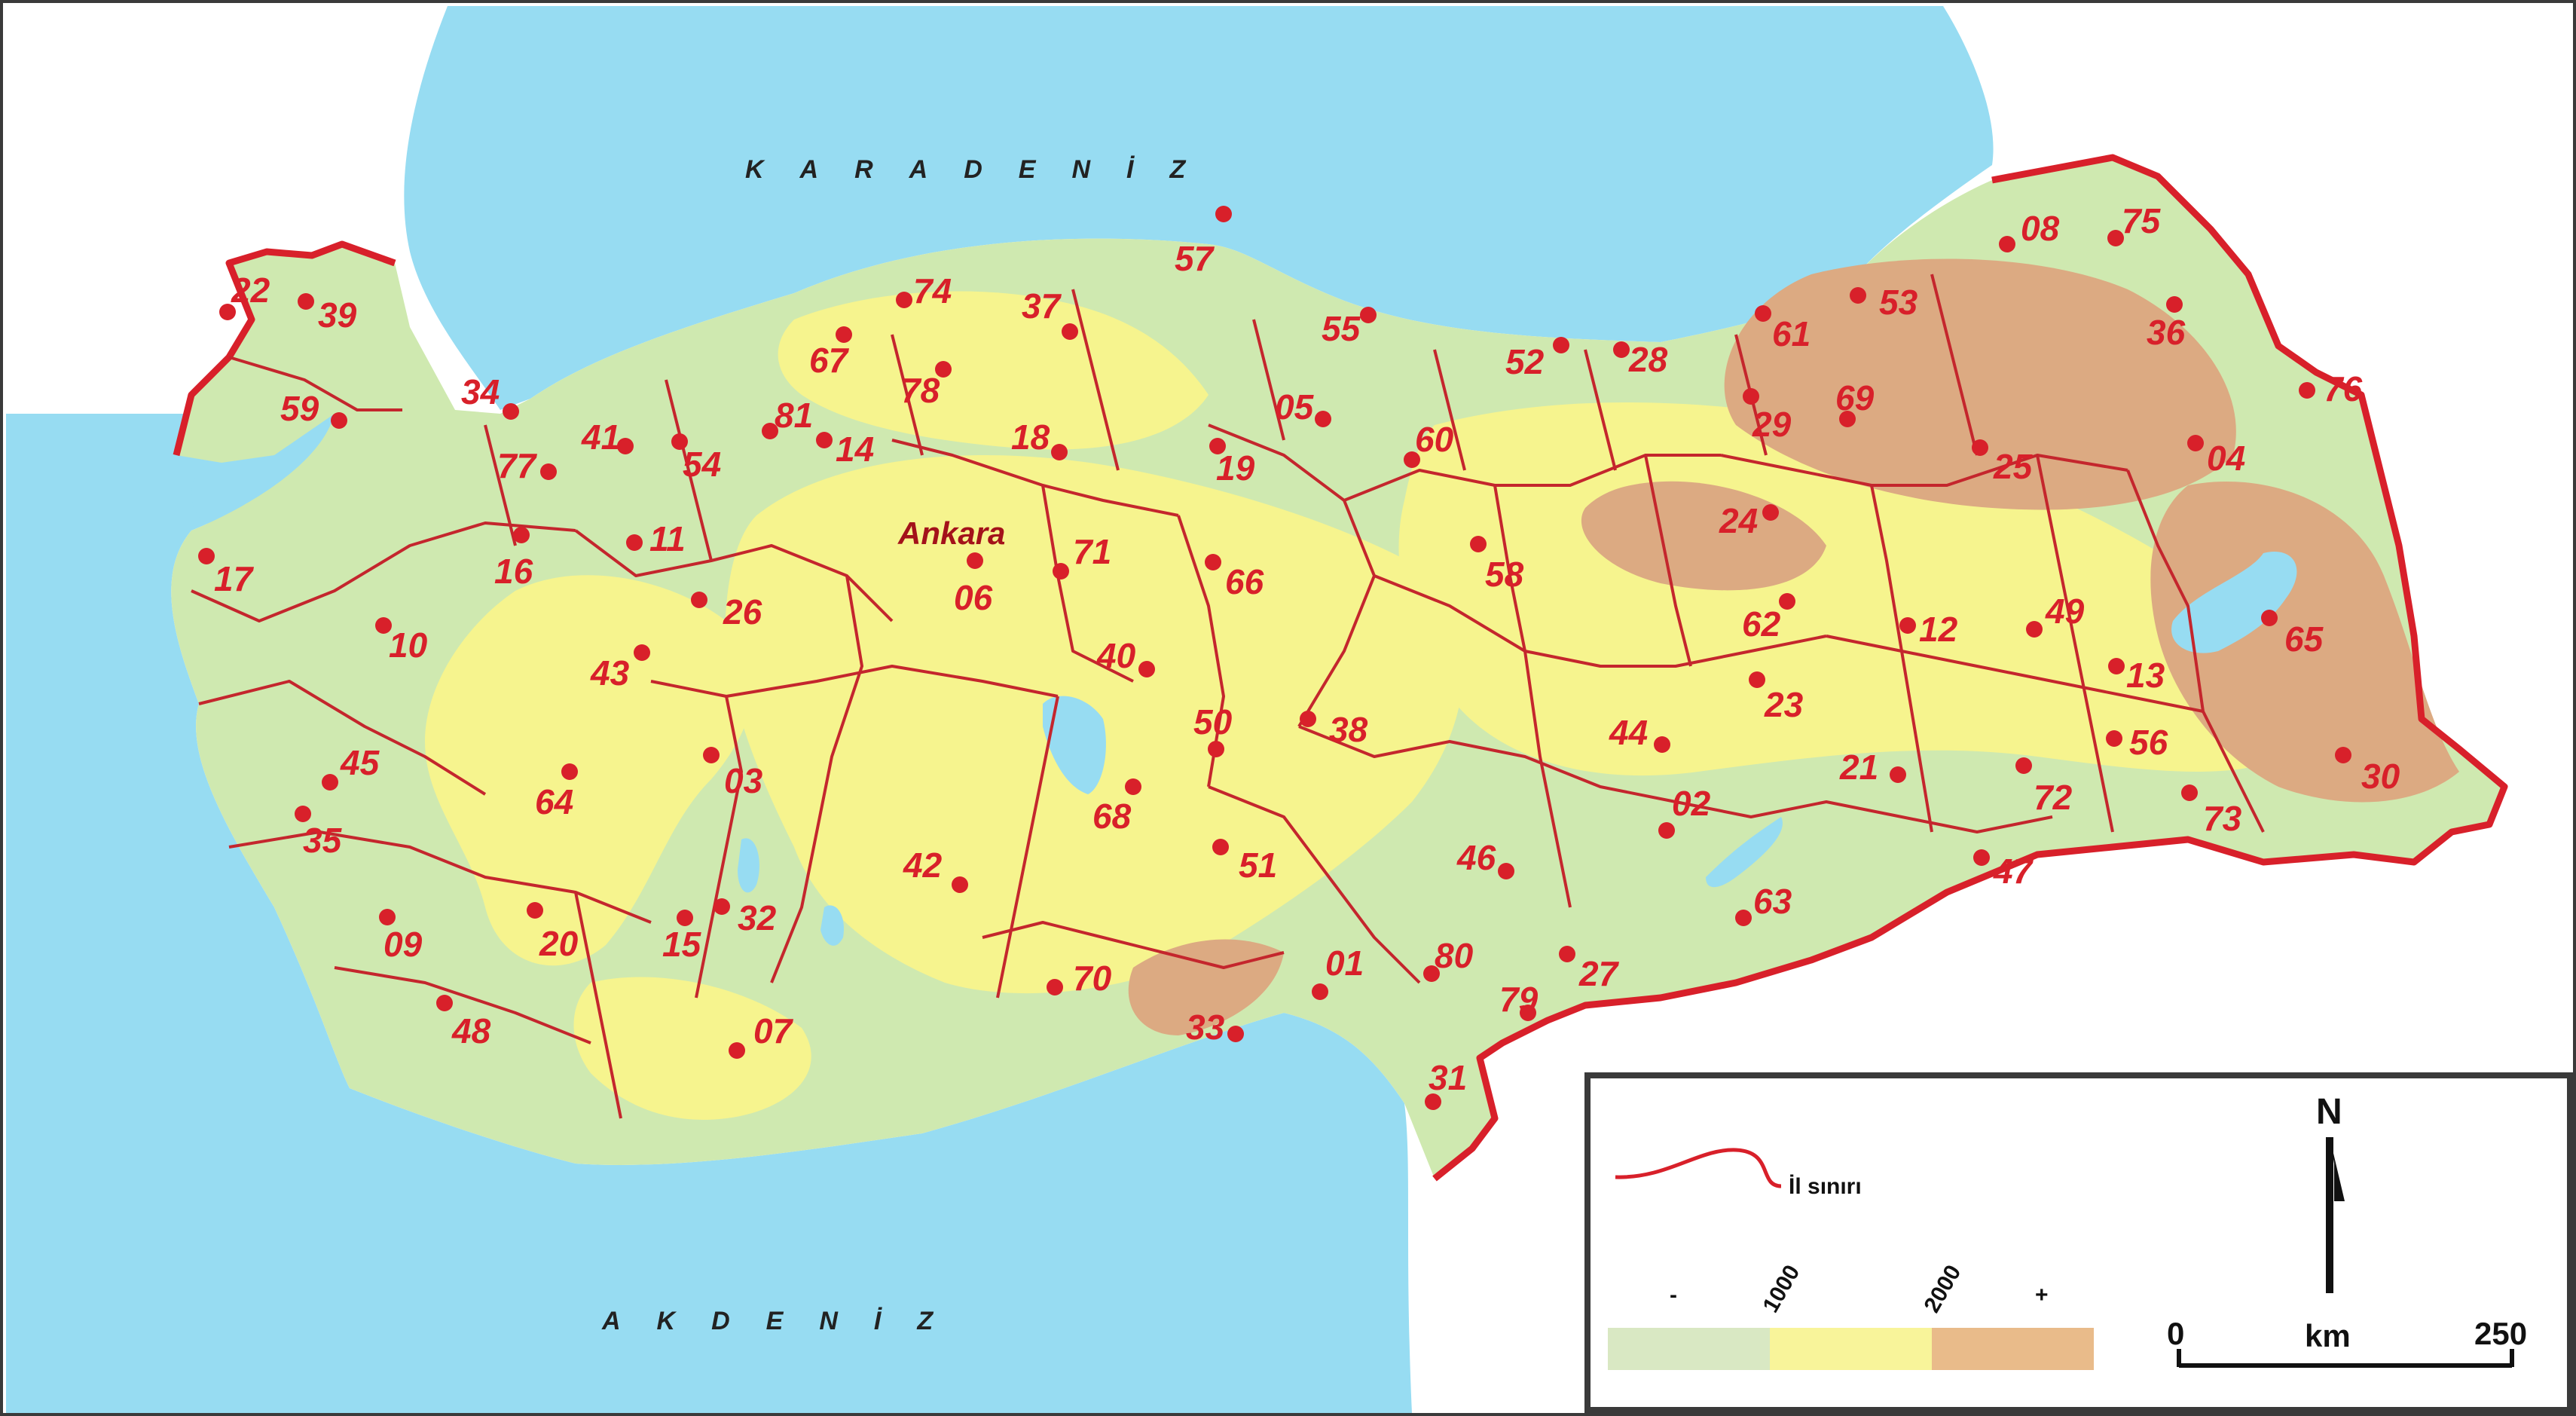 The width and height of the screenshot is (2576, 1416). I want to click on province-58: 58, so click(1497, 565).